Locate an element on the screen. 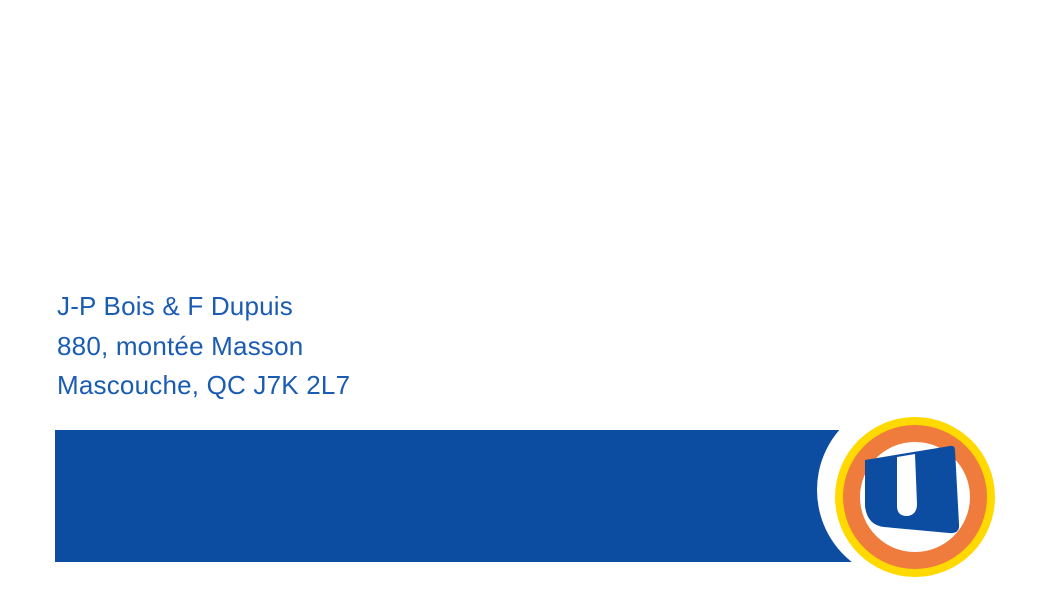 The height and width of the screenshot is (600, 1050). uniprix-logo-icon is located at coordinates (909, 490).